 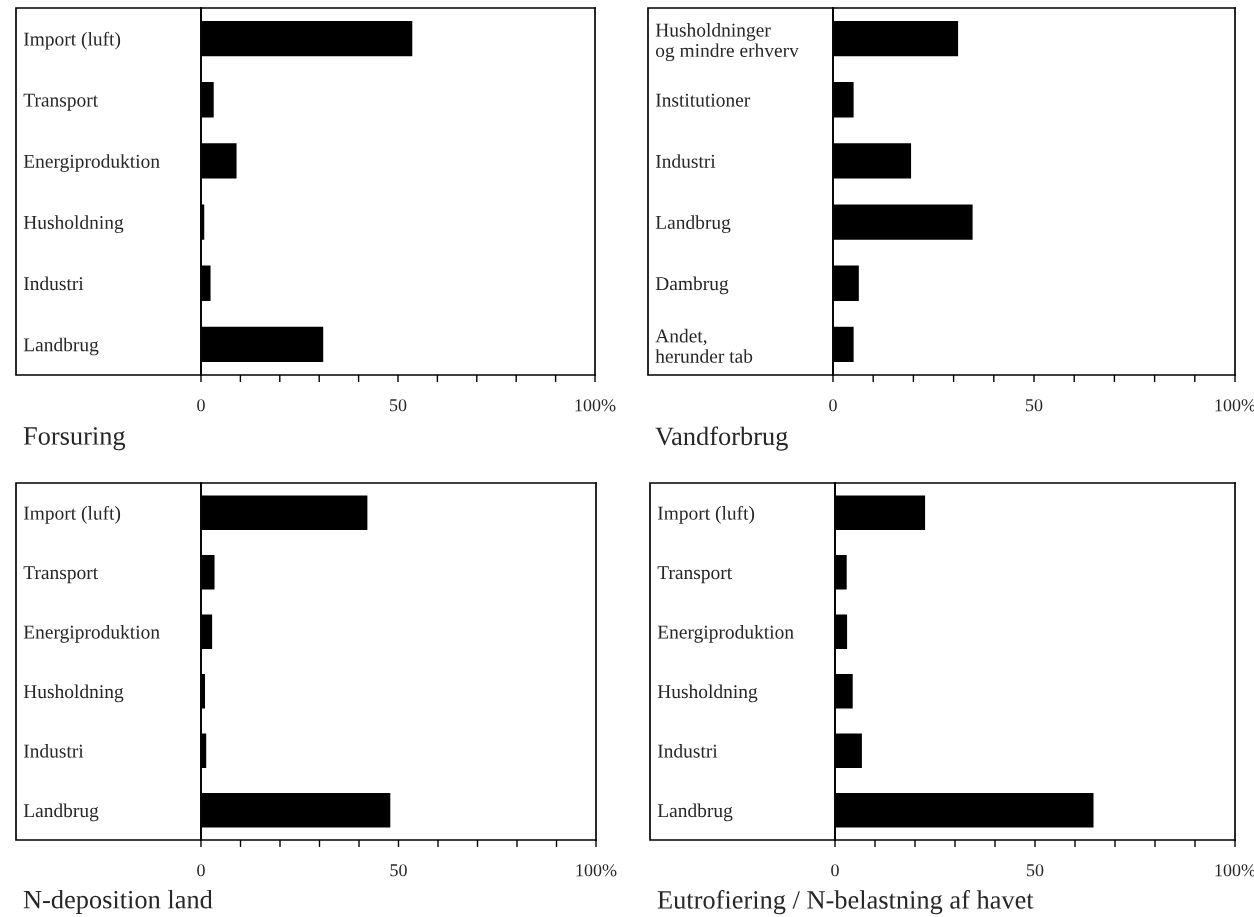 What do you see at coordinates (118, 901) in the screenshot?
I see `text: N-deposition land` at bounding box center [118, 901].